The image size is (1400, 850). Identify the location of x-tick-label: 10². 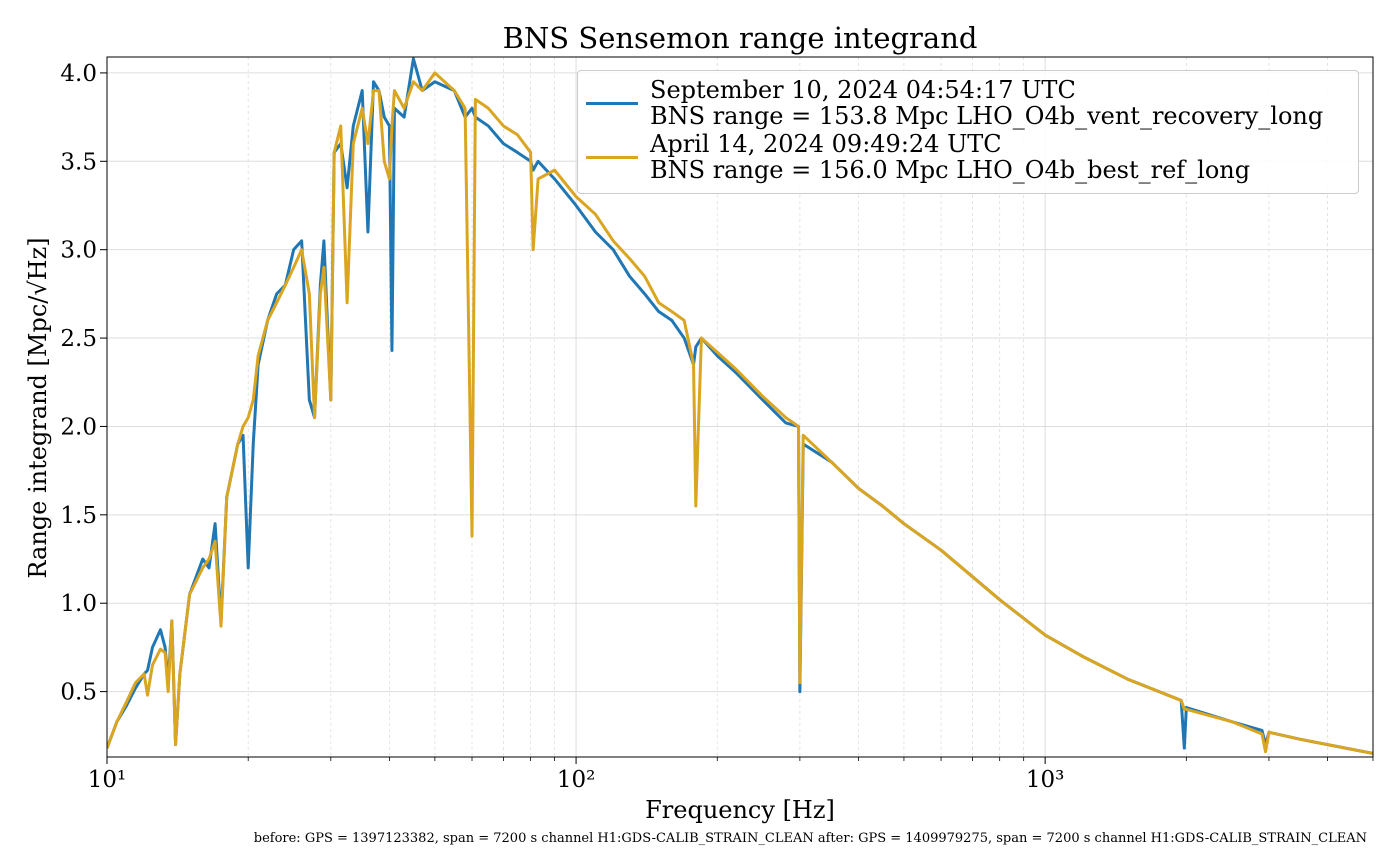
(576, 780).